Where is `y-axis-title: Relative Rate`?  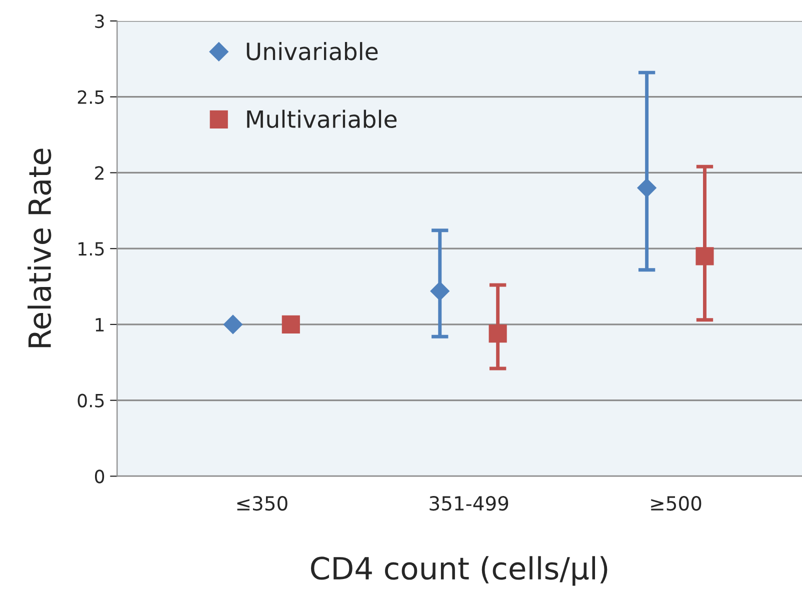 y-axis-title: Relative Rate is located at coordinates (40, 248).